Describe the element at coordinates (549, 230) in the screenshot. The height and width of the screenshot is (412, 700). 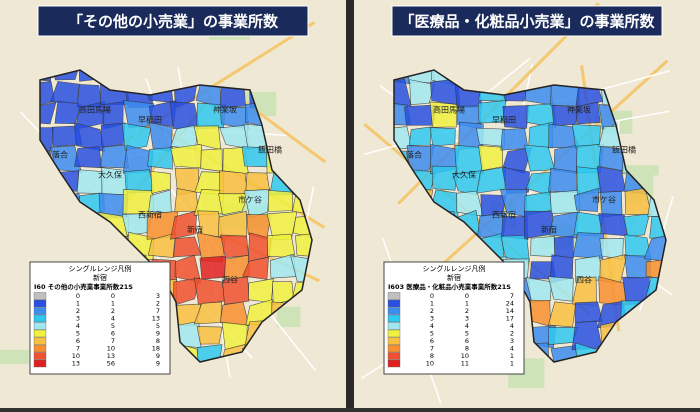
I see `place-label: 新宿` at that location.